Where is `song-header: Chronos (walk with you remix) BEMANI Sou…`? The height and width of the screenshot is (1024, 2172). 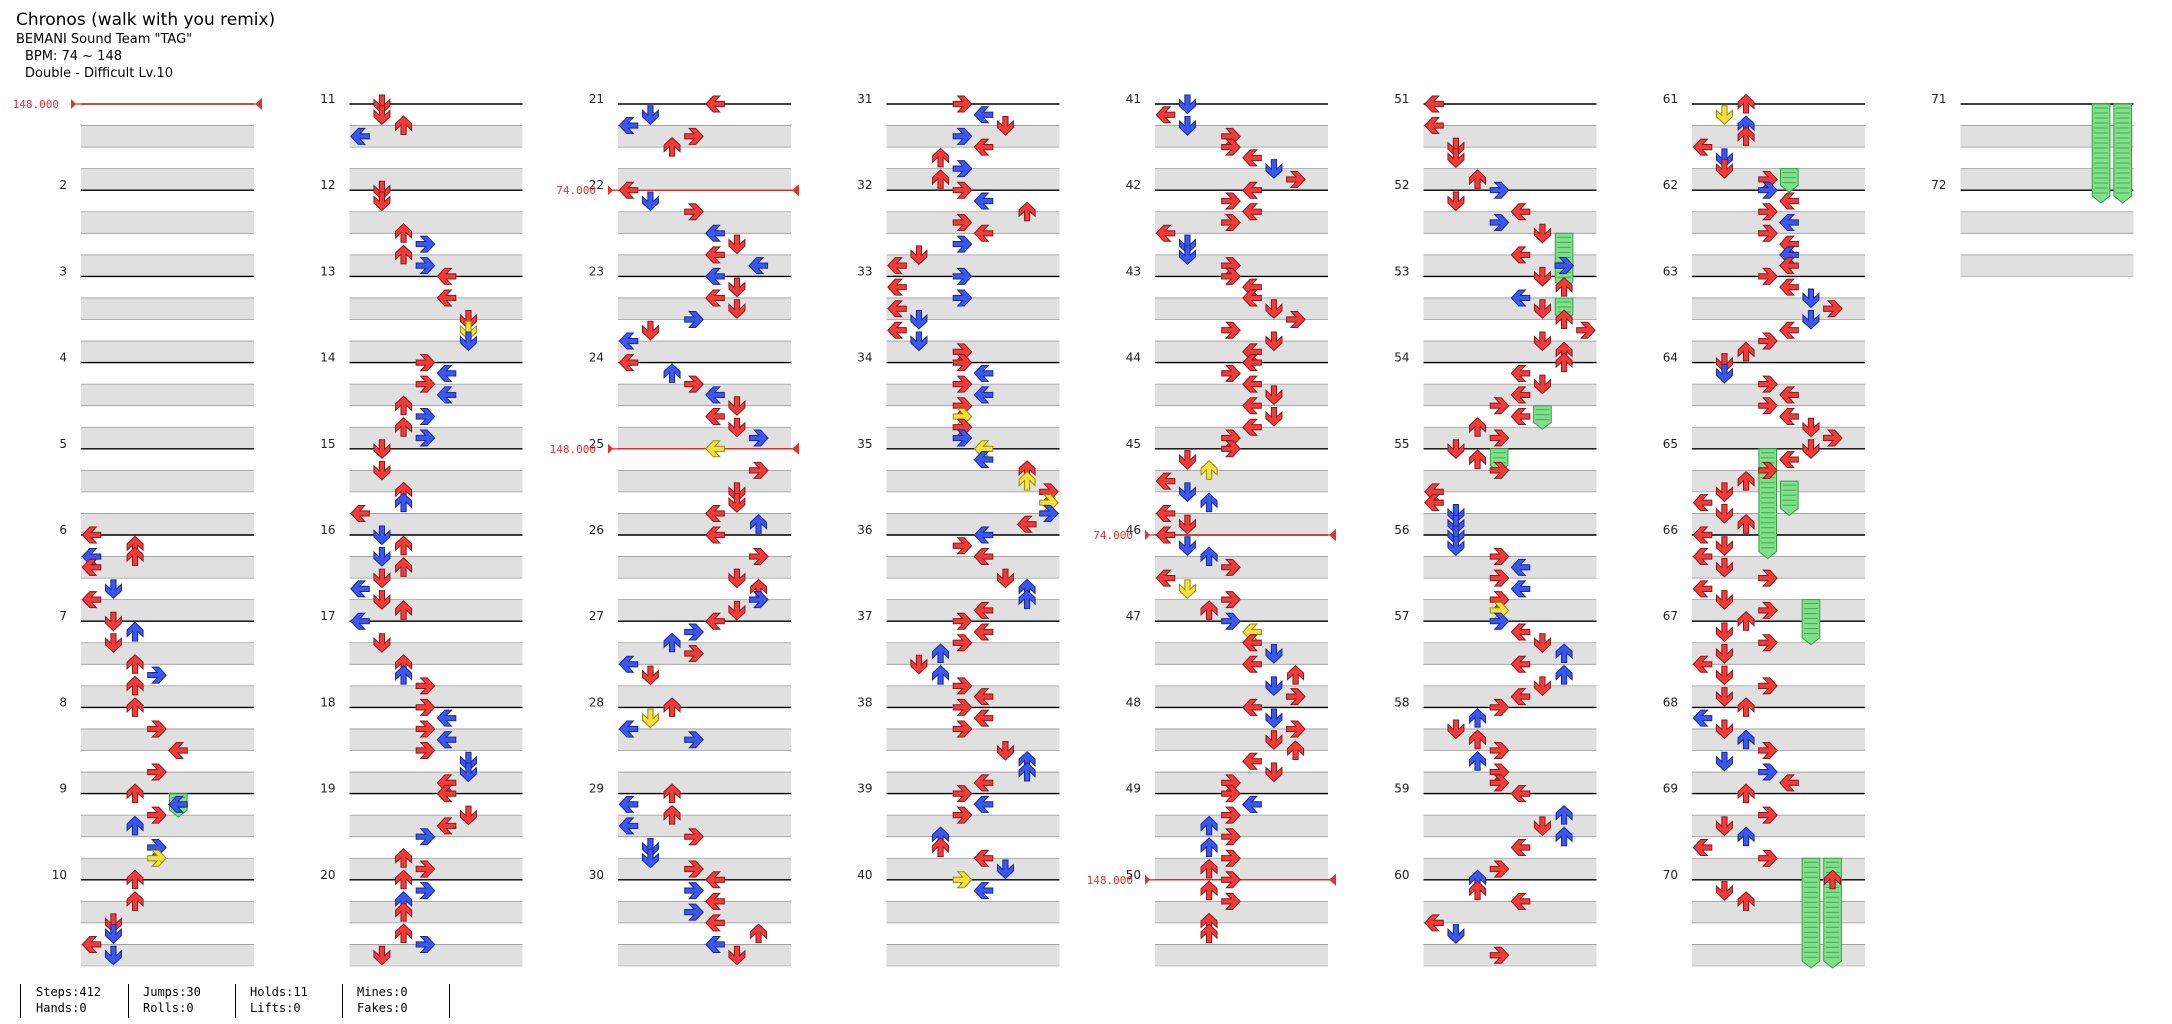
song-header: Chronos (walk with you remix) BEMANI Sou… is located at coordinates (145, 46).